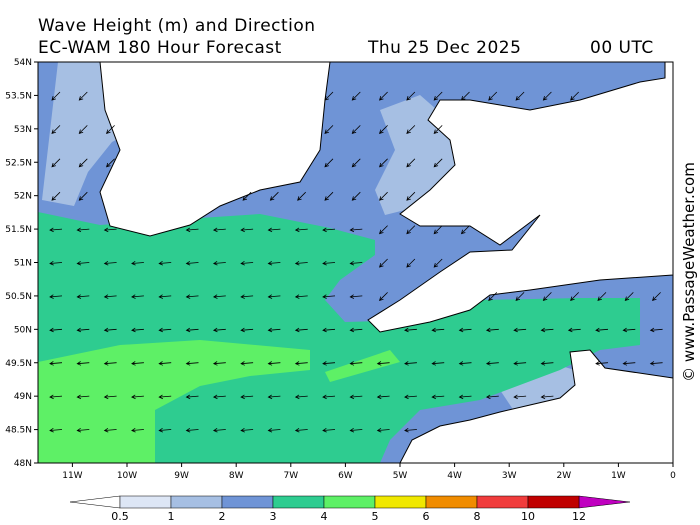  What do you see at coordinates (181, 476) in the screenshot?
I see `lon-label: 9W` at bounding box center [181, 476].